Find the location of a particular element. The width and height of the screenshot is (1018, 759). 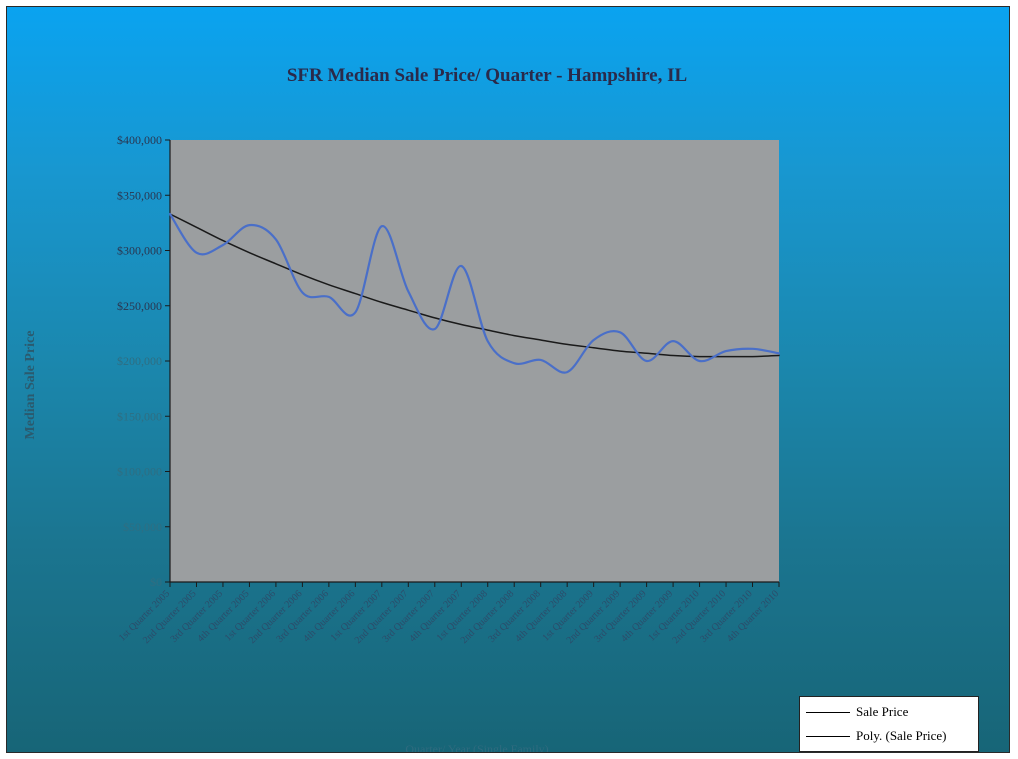

series-line-poly-trend is located at coordinates (474, 285).